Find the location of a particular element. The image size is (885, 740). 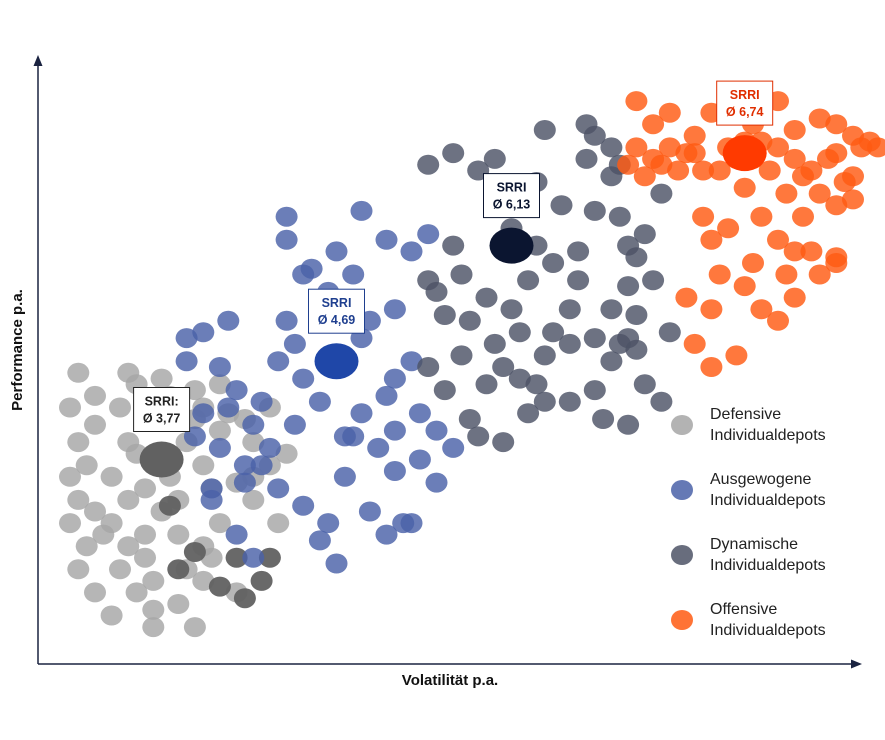

callout-line1: SRRI: is located at coordinates (162, 402).